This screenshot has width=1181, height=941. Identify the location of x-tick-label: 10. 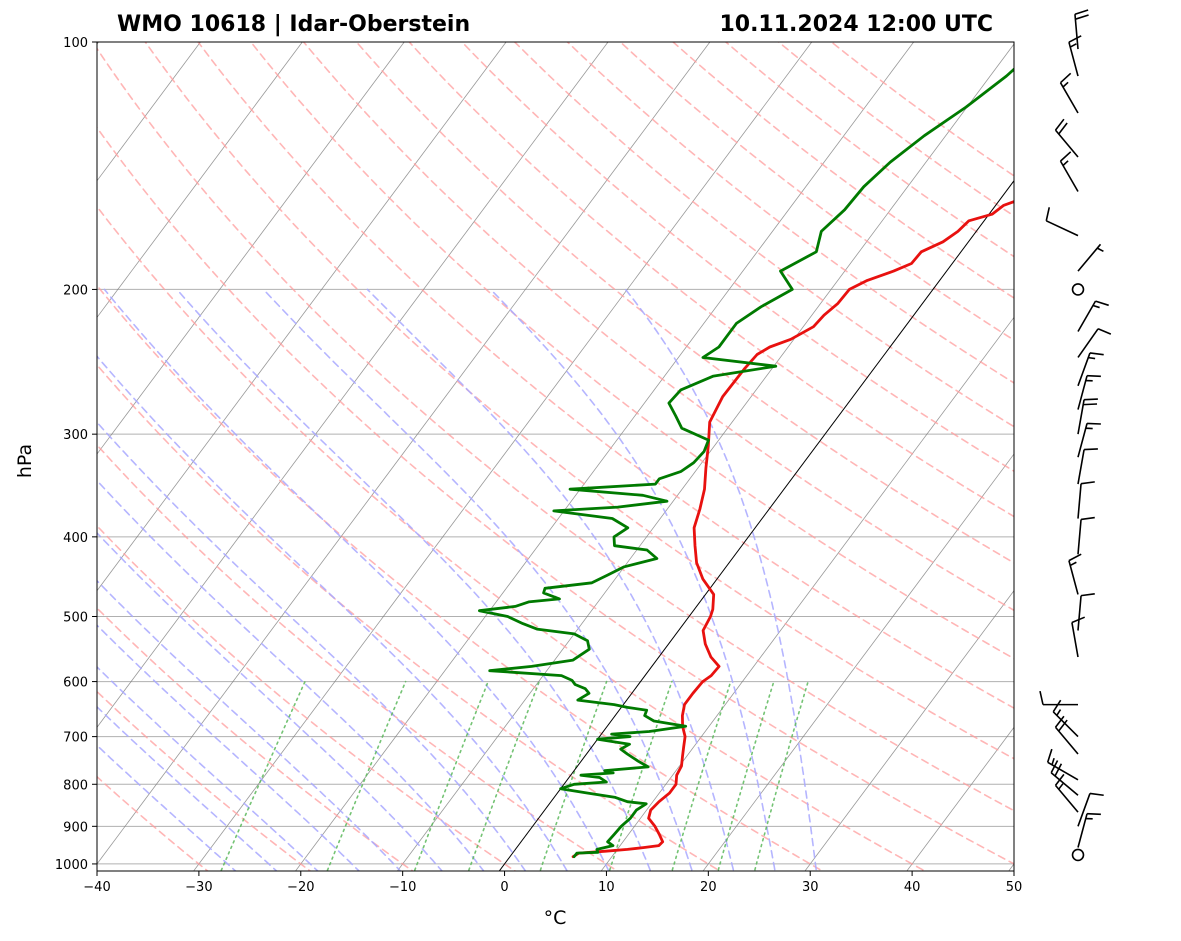
(606, 887).